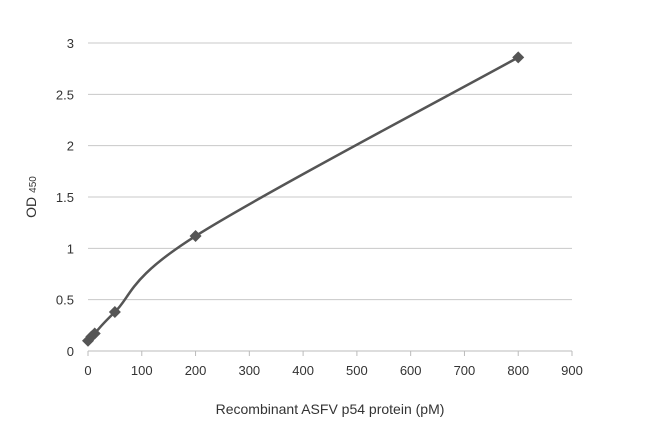 The width and height of the screenshot is (650, 432). What do you see at coordinates (31, 197) in the screenshot?
I see `y-axis-label: OD450` at bounding box center [31, 197].